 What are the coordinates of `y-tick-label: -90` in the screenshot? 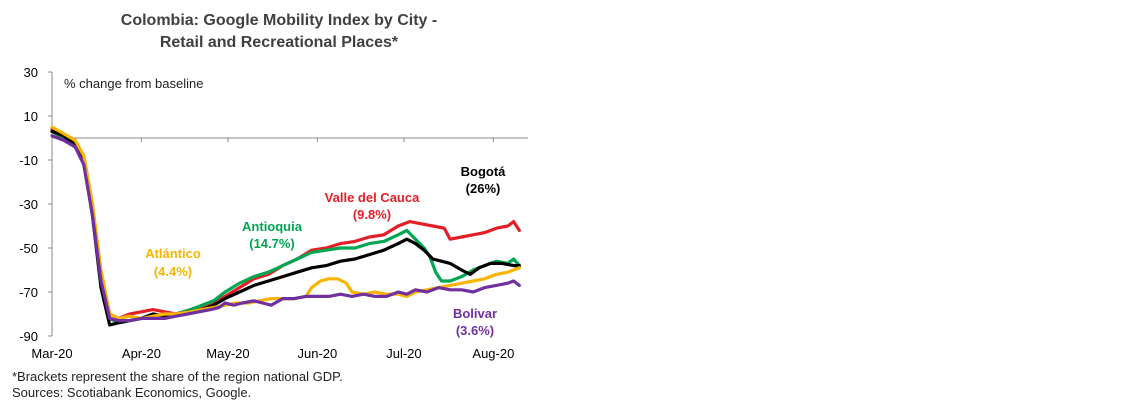 It's located at (28, 336).